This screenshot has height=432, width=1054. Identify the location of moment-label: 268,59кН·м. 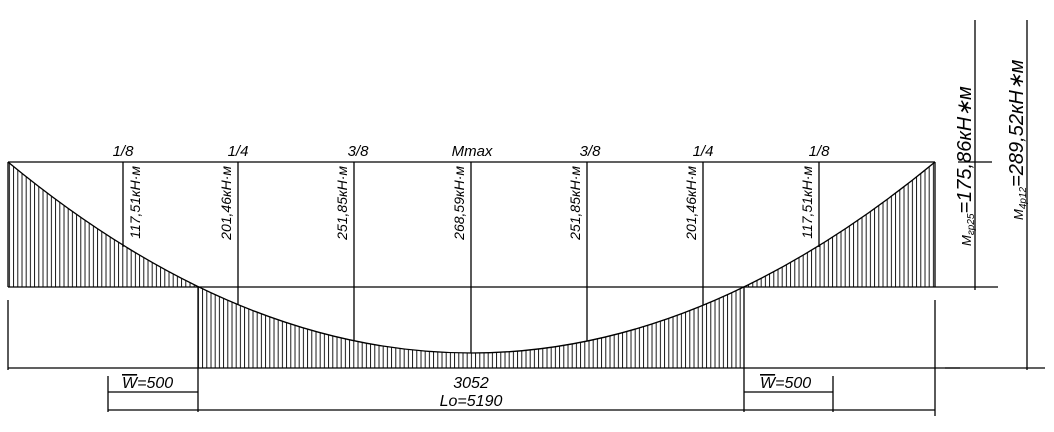
(459, 203).